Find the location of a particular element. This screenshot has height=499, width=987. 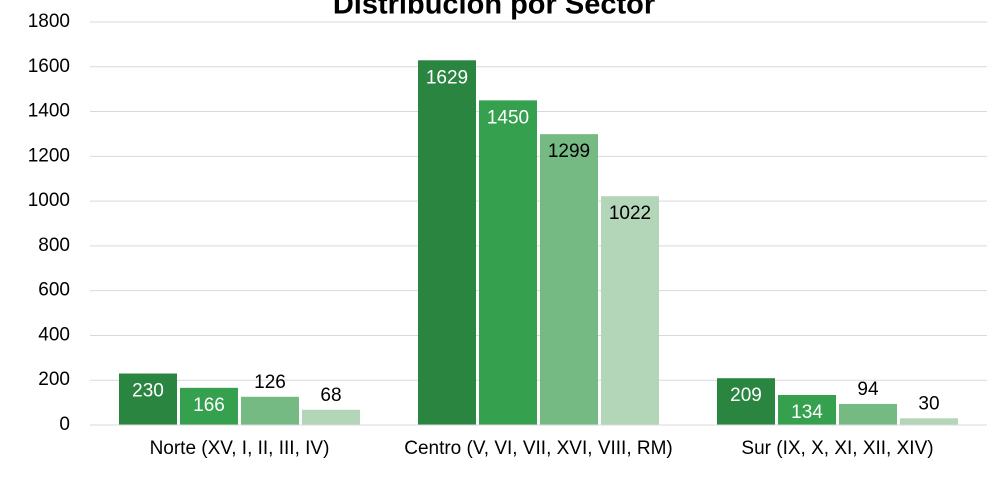

data-label: 30 is located at coordinates (928, 403).